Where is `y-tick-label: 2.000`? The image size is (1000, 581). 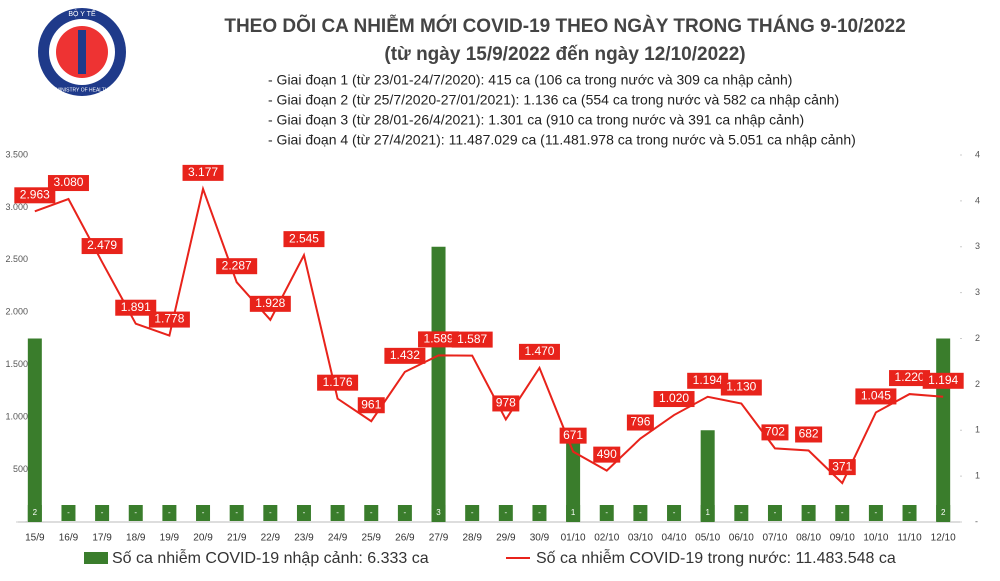
y-tick-label: 2.000 is located at coordinates (16, 312).